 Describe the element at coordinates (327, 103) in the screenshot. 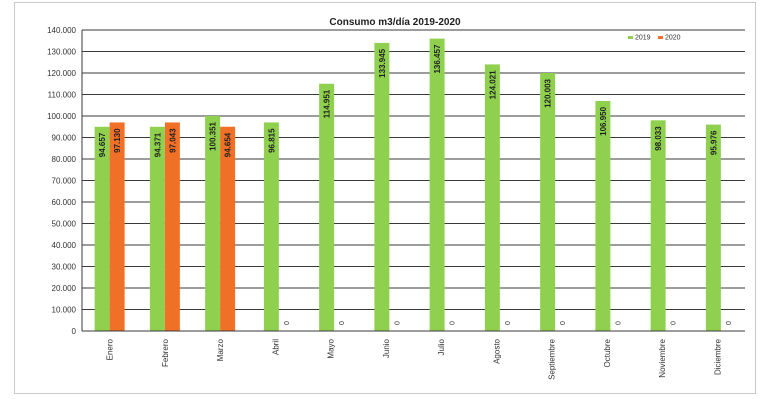

I see `data-label: 114.951` at that location.